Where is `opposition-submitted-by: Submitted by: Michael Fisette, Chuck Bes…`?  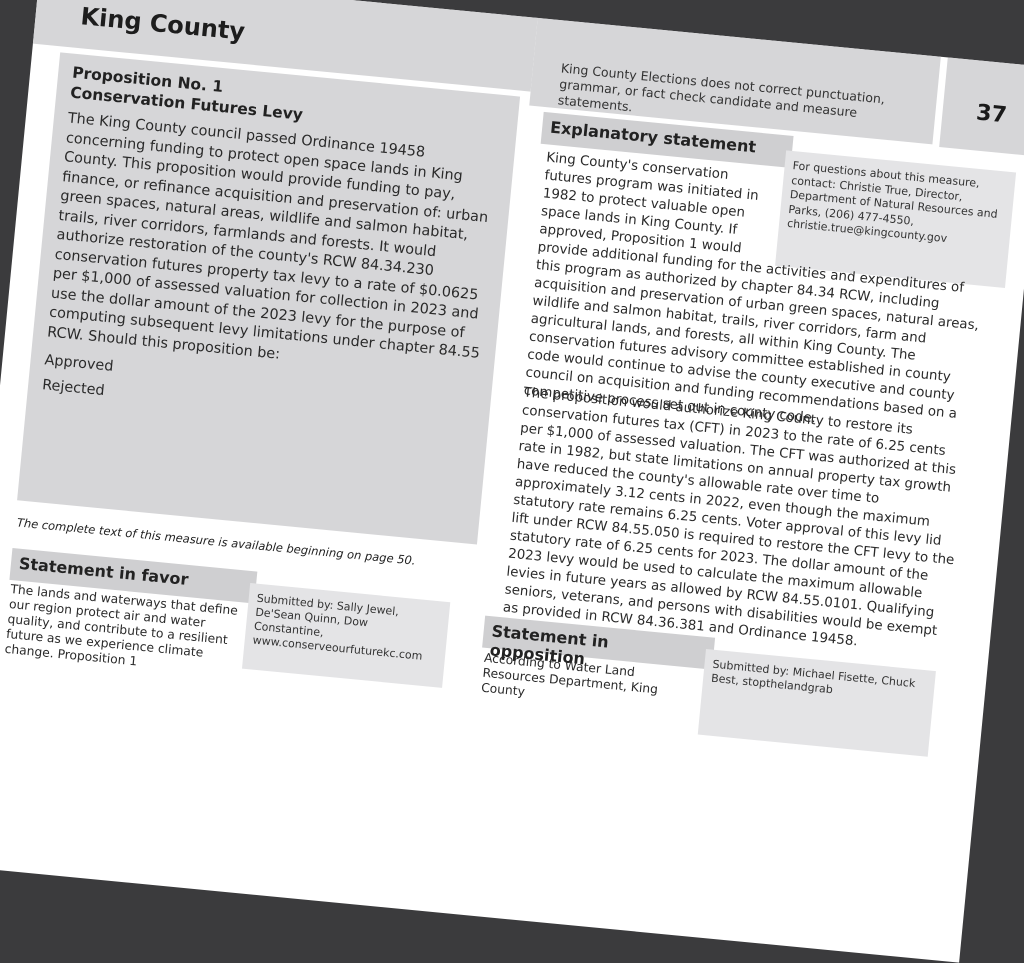 opposition-submitted-by: Submitted by: Michael Fisette, Chuck Bes… is located at coordinates (816, 702).